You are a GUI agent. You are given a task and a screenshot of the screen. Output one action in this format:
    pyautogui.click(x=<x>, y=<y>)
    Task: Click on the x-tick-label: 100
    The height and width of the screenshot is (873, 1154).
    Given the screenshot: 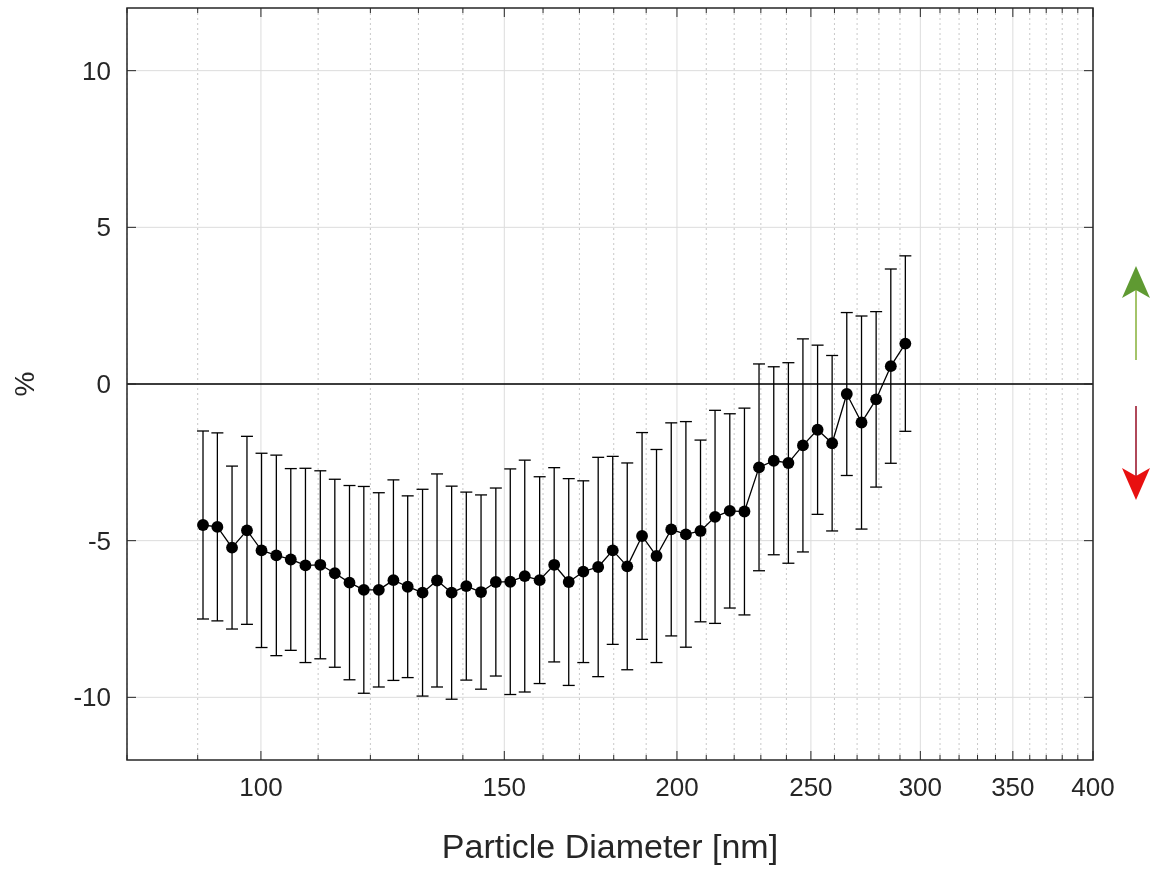 What is the action you would take?
    pyautogui.click(x=261, y=787)
    